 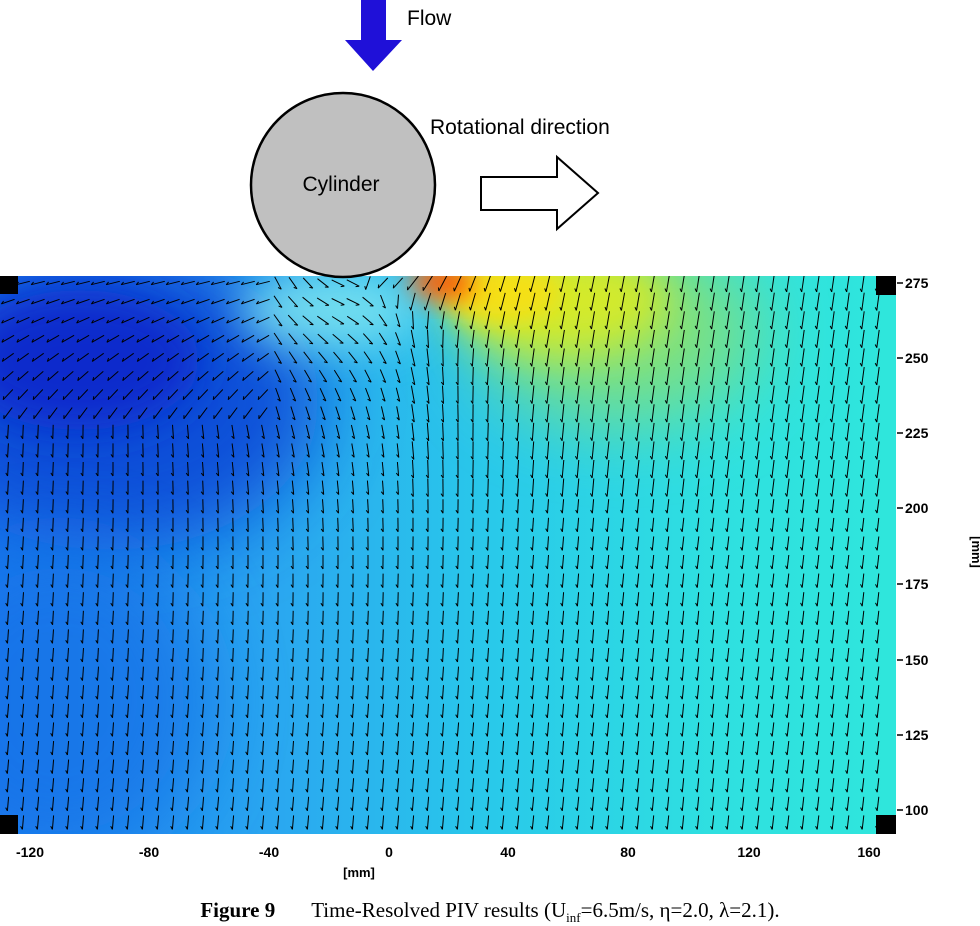 What do you see at coordinates (359, 872) in the screenshot?
I see `x-axis-label: [mm]` at bounding box center [359, 872].